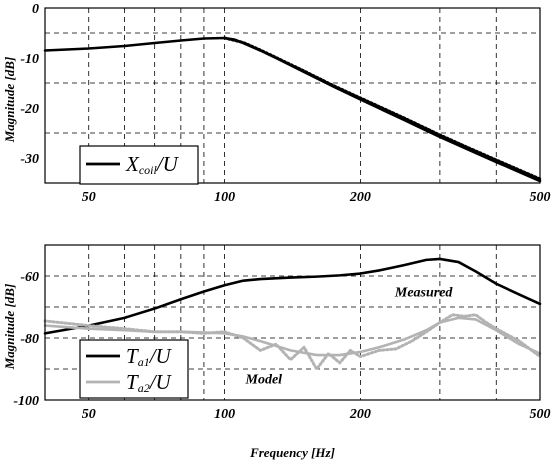 Image resolution: width=555 pixels, height=468 pixels. Describe the element at coordinates (89, 197) in the screenshot. I see `top-x-tick-label: 50` at that location.